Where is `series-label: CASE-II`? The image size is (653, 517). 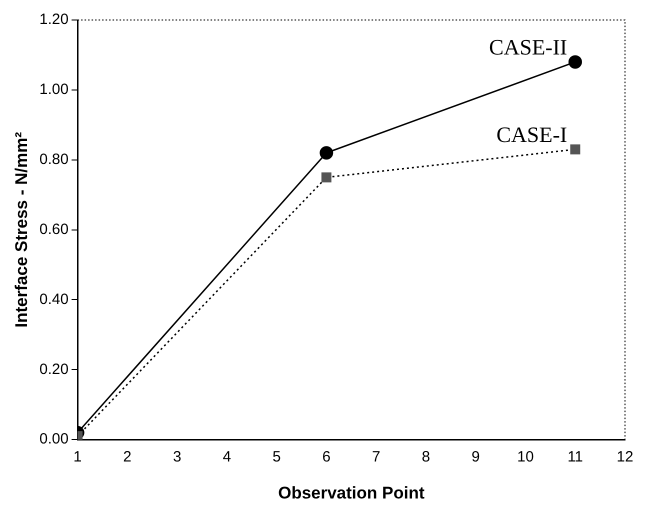 series-label: CASE-II is located at coordinates (528, 47).